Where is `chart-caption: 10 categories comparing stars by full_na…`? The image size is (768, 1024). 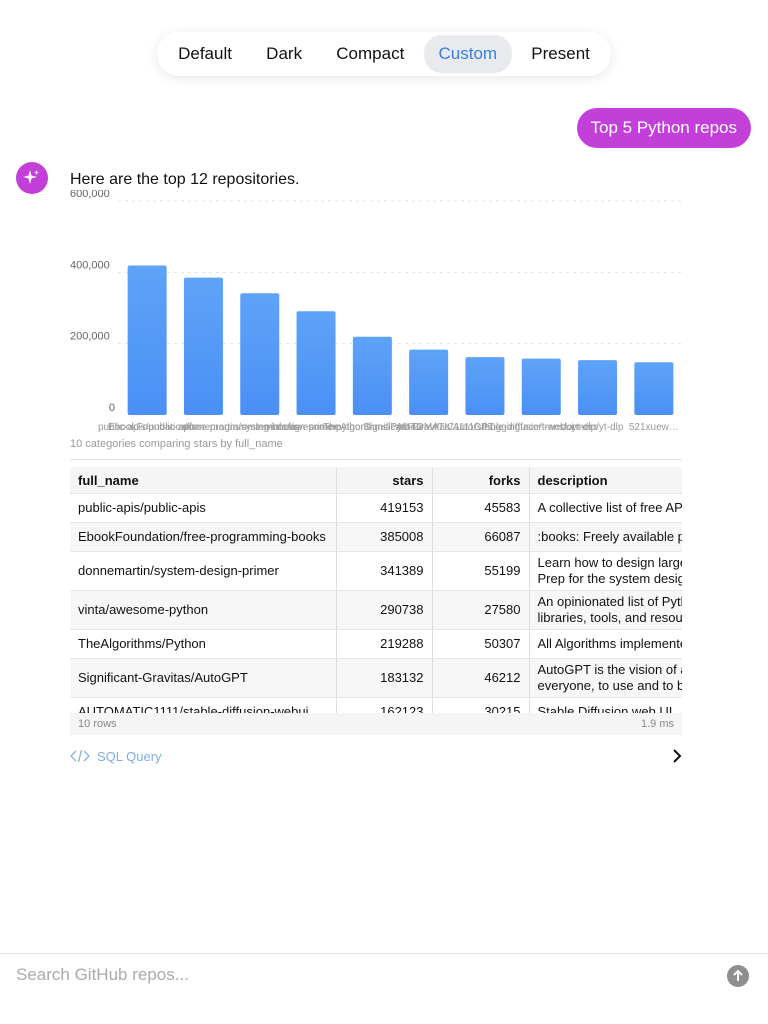
chart-caption: 10 categories comparing stars by full_na… is located at coordinates (176, 444).